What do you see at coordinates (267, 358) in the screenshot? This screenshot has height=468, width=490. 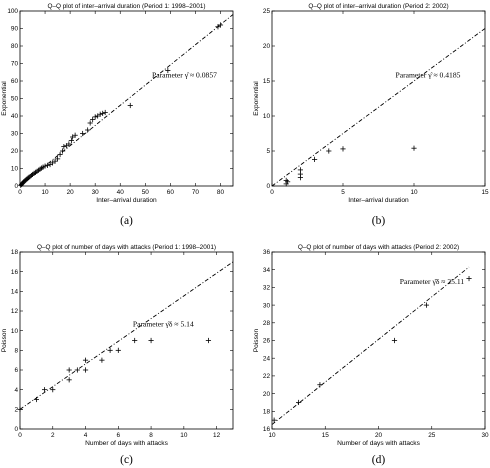 I see `y-tick-label: 24` at bounding box center [267, 358].